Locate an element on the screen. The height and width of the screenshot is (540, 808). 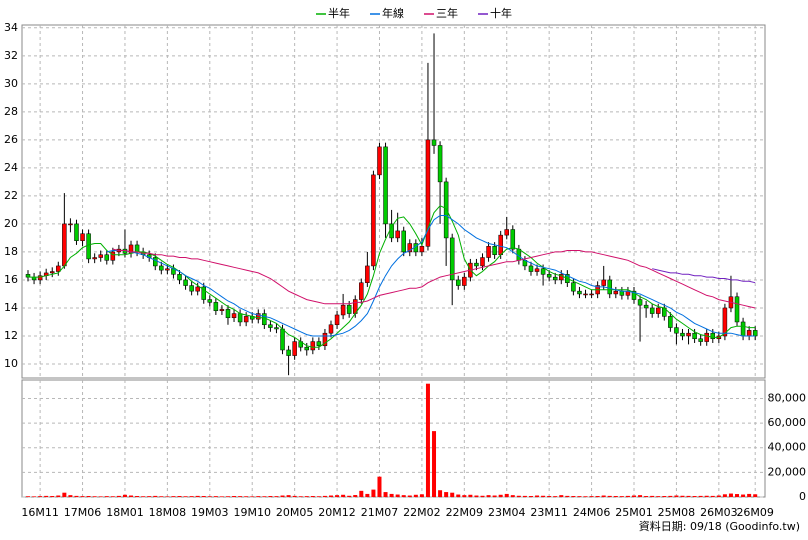
x-tick-label: 23M11 is located at coordinates (549, 512).